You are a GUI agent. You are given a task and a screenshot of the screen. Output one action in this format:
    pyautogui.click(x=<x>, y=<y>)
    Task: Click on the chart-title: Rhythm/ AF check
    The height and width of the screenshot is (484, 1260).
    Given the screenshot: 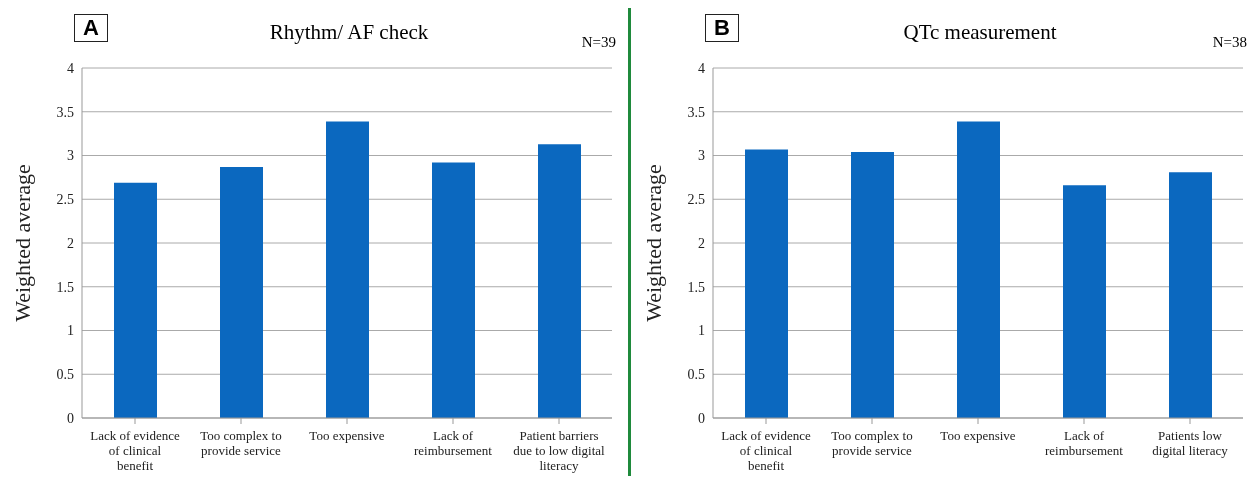 What is the action you would take?
    pyautogui.click(x=349, y=32)
    